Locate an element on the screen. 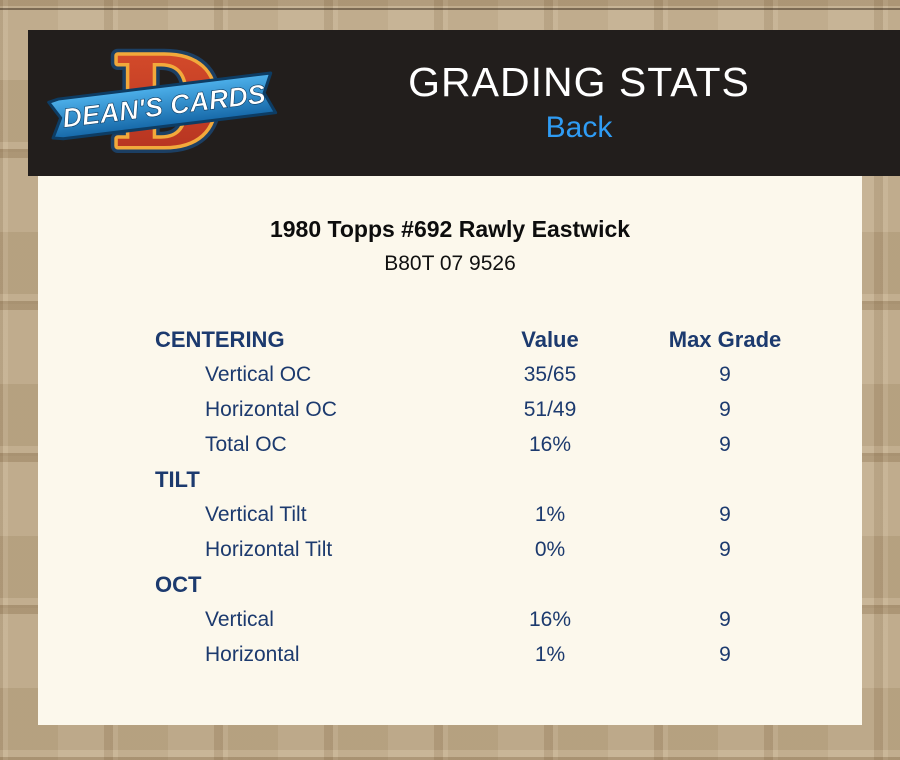 The image size is (900, 760). header-titles: GRADING STATS Back is located at coordinates (579, 103).